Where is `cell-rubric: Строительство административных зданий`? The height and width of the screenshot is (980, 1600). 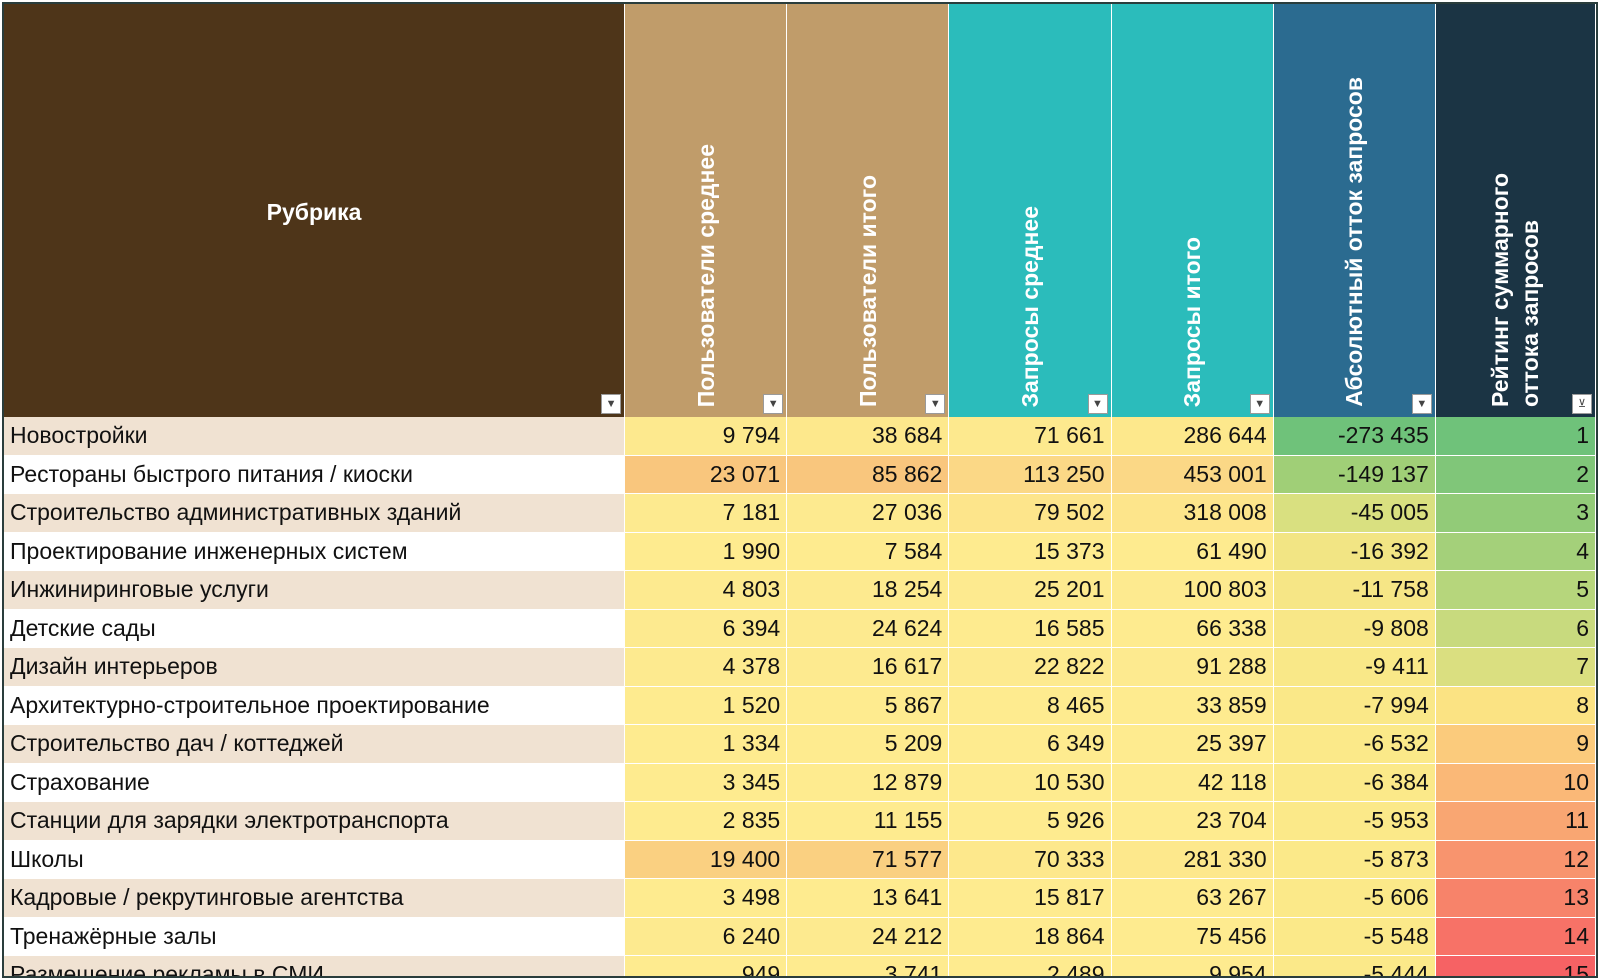 cell-rubric: Строительство административных зданий is located at coordinates (315, 513).